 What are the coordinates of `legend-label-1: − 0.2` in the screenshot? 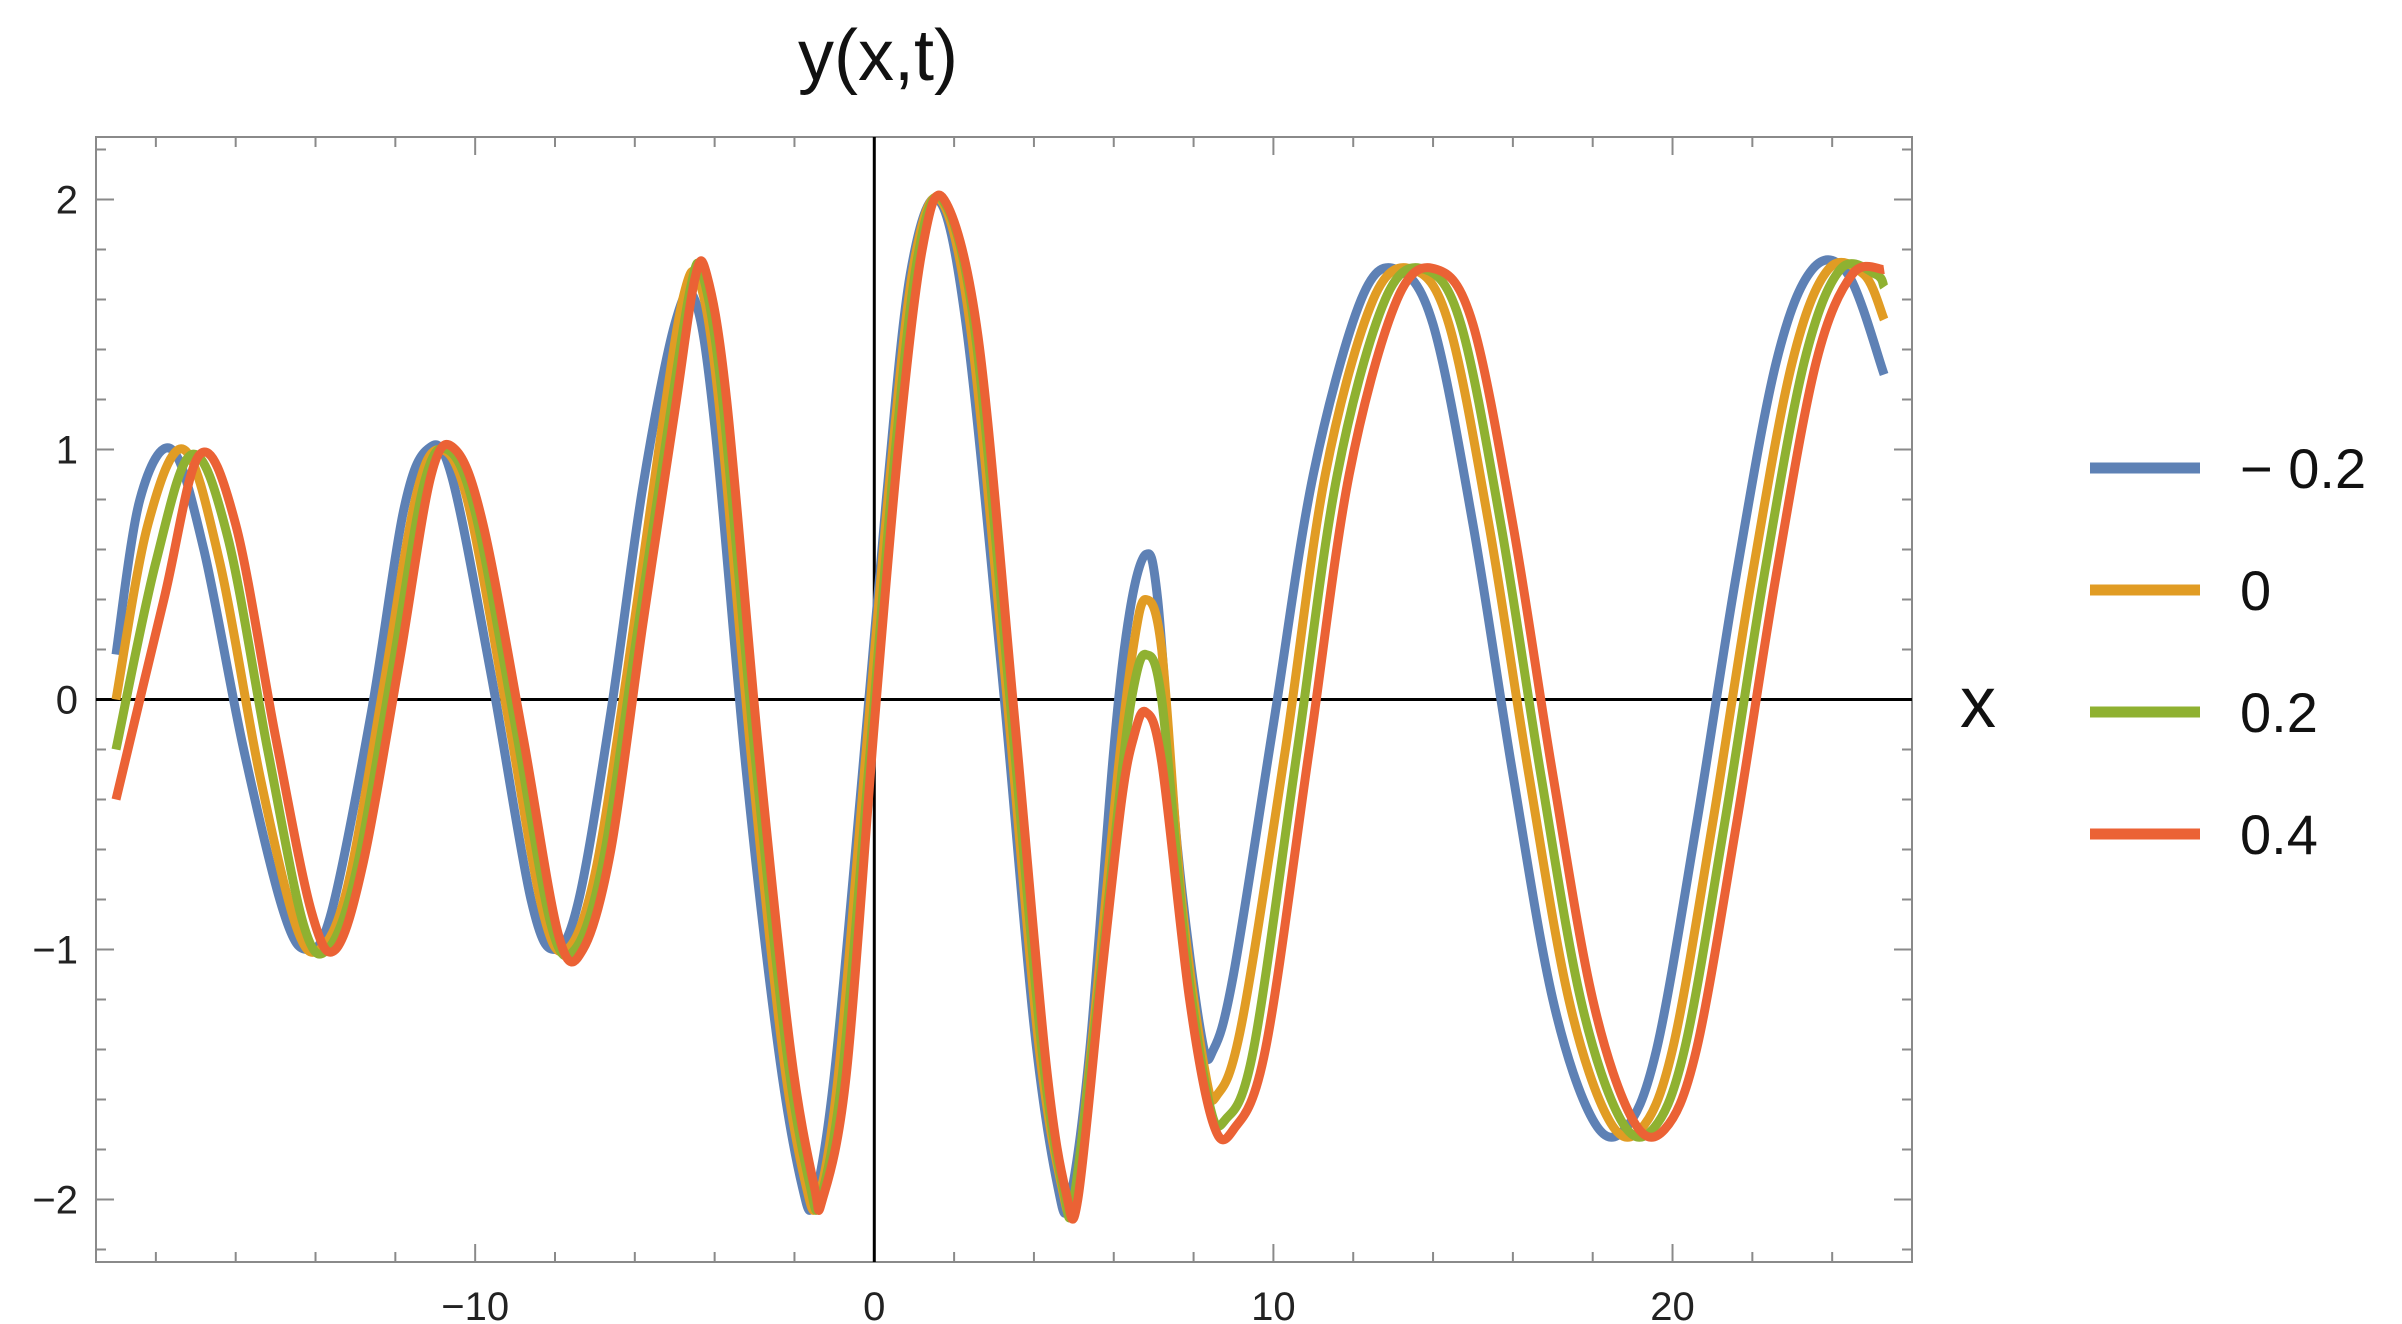 It's located at (2303, 468).